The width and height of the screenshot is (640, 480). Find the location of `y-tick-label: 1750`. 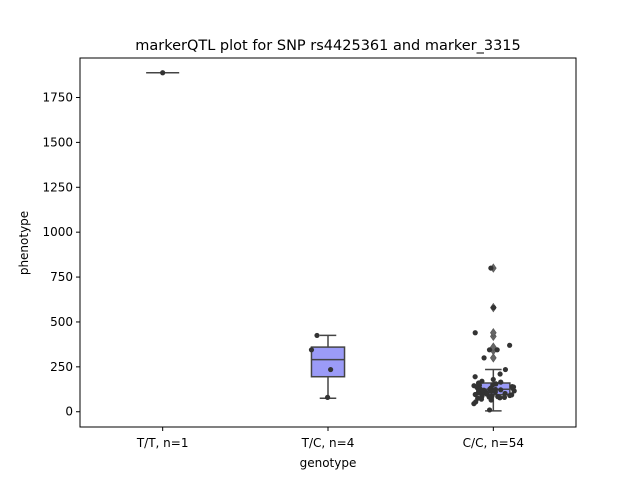

y-tick-label: 1750 is located at coordinates (57, 98).